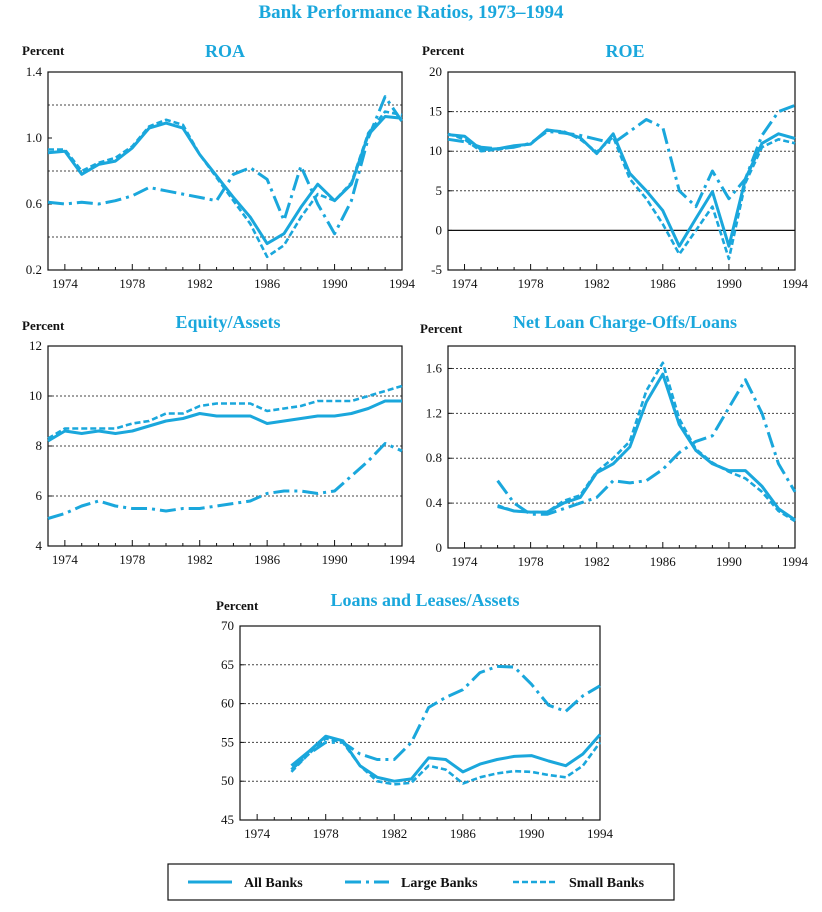 The image size is (822, 912). What do you see at coordinates (227, 741) in the screenshot?
I see `y-tick-label: 55` at bounding box center [227, 741].